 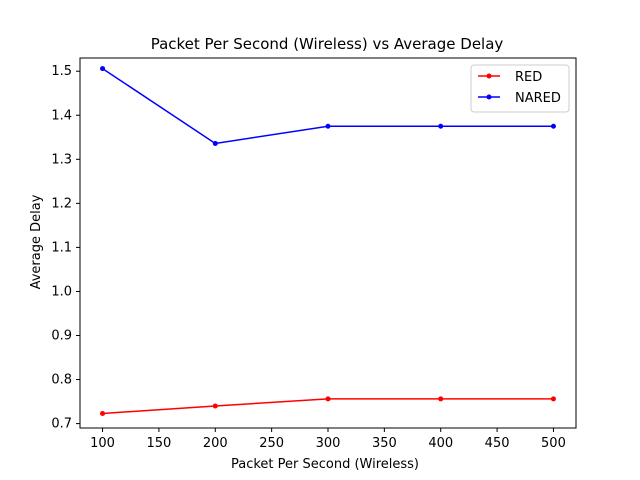 I want to click on y-tick-label: 0.8, so click(x=61, y=380).